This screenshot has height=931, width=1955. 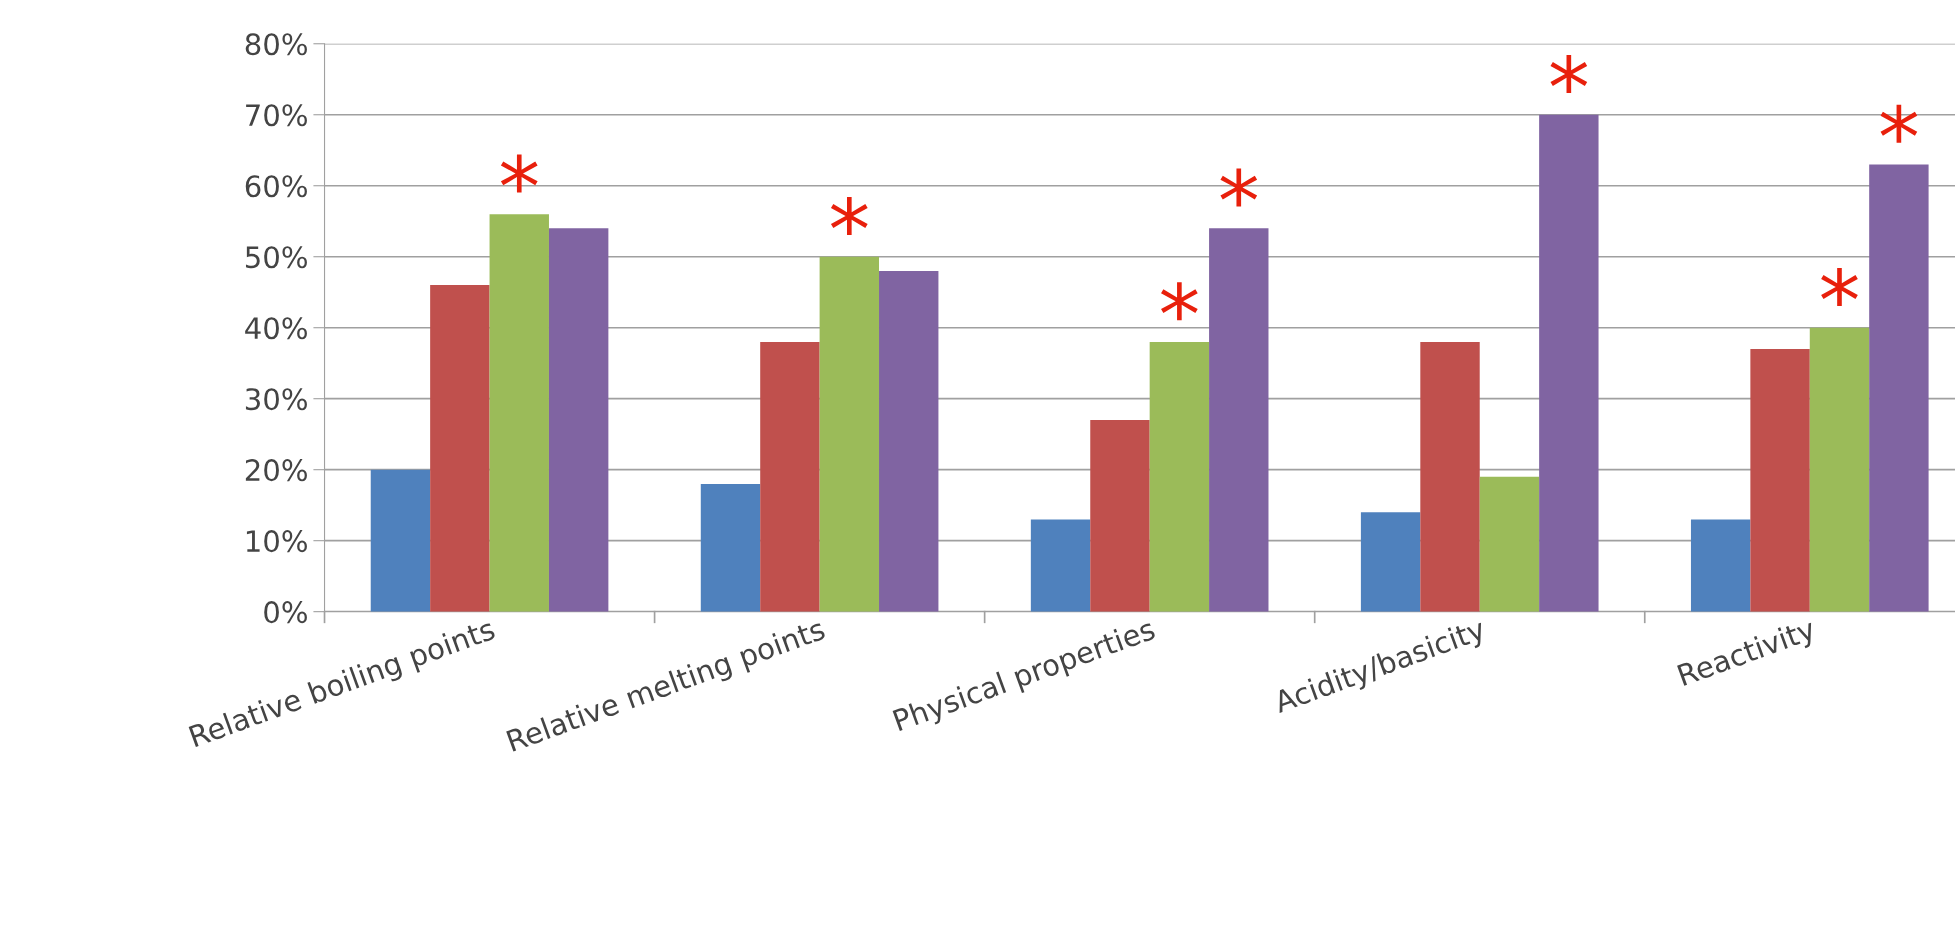 I want to click on y-tick-label: 50%, so click(x=276, y=257).